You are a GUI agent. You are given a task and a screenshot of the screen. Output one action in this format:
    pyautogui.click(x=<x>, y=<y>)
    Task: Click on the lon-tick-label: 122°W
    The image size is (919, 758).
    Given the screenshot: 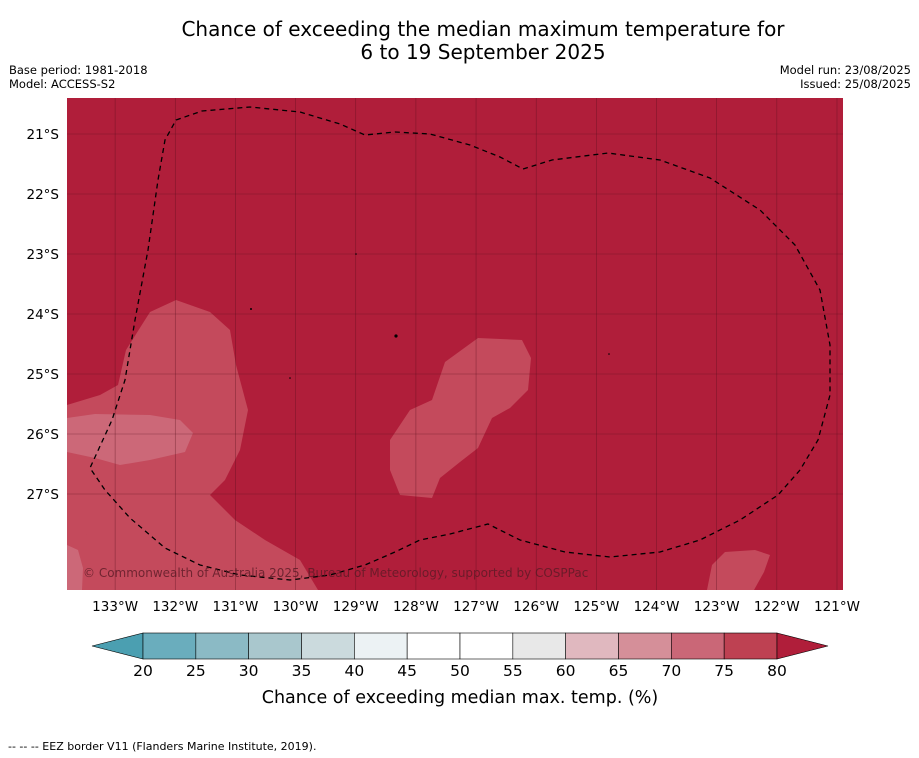 What is the action you would take?
    pyautogui.click(x=777, y=607)
    